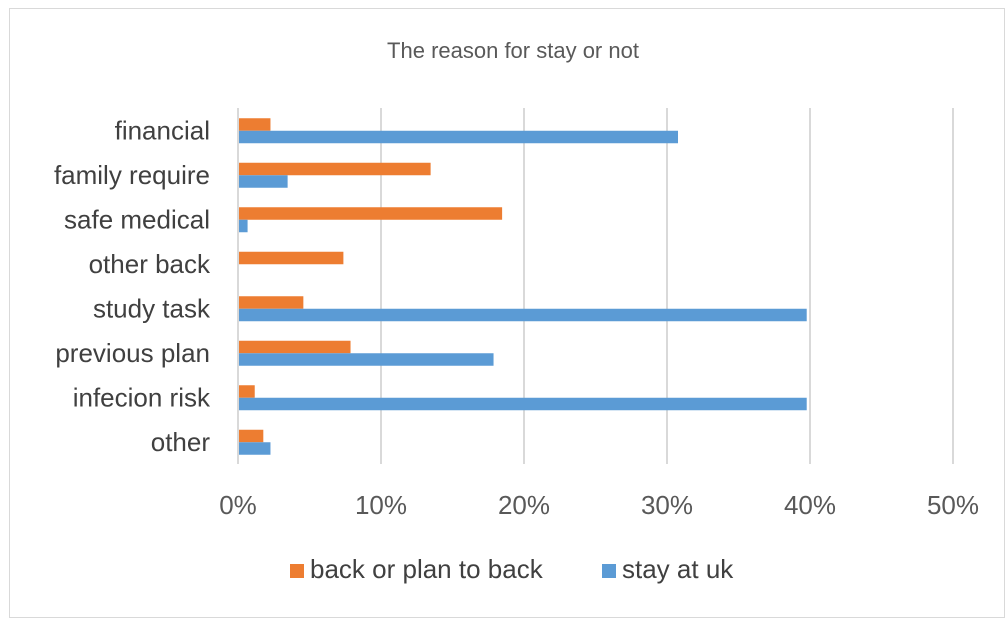 The width and height of the screenshot is (1008, 621). I want to click on legend-swatch-stay-at-uk, so click(609, 571).